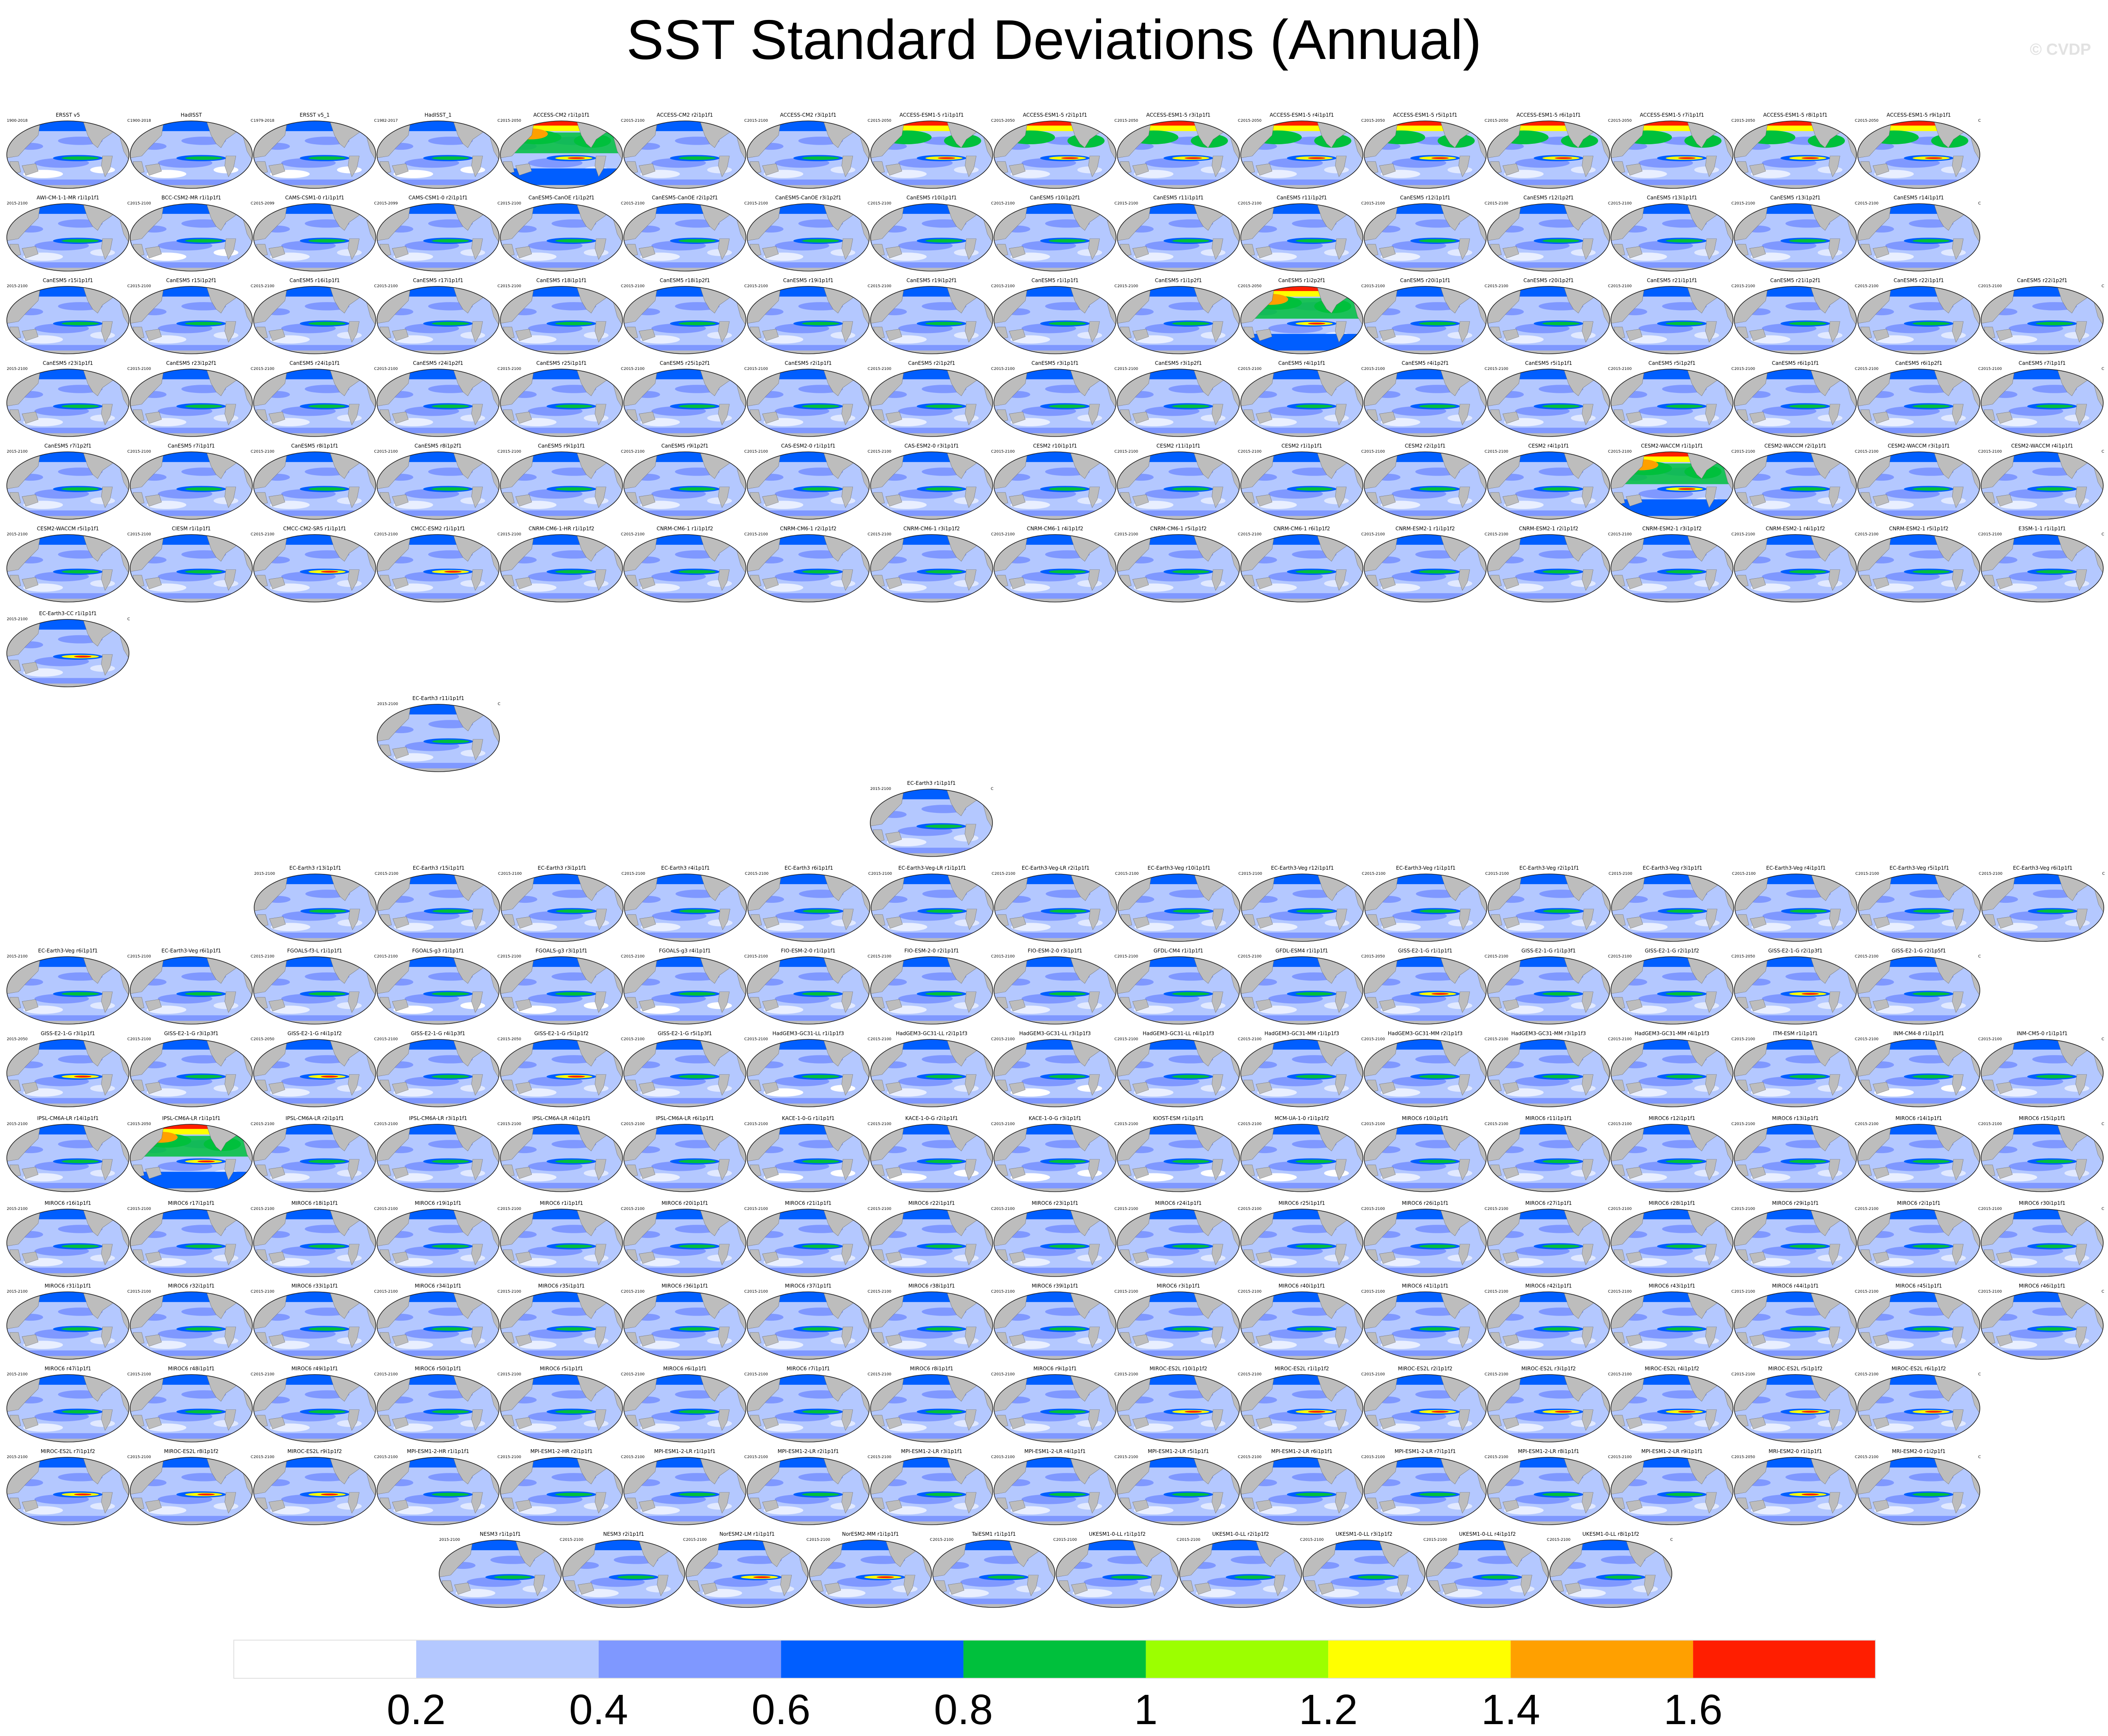 The width and height of the screenshot is (2108, 1736). I want to click on panel-title: CanESM5 r8i1p2f1, so click(438, 446).